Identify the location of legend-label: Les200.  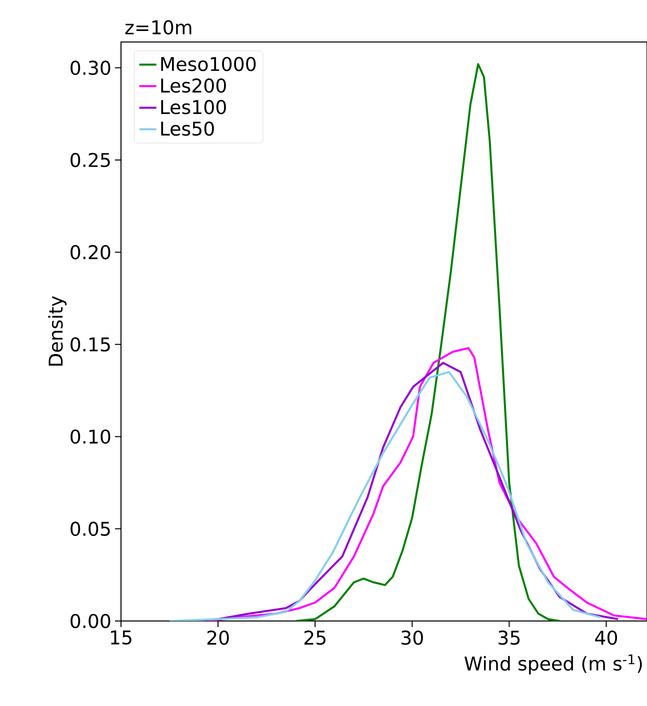
(193, 85).